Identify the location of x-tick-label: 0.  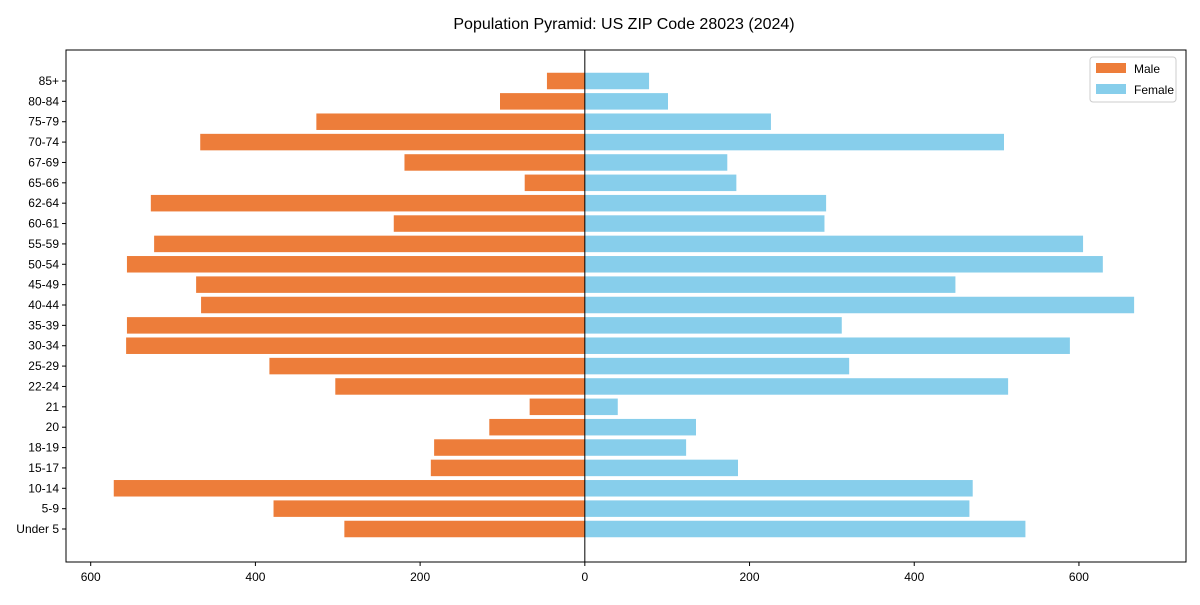
(584, 577).